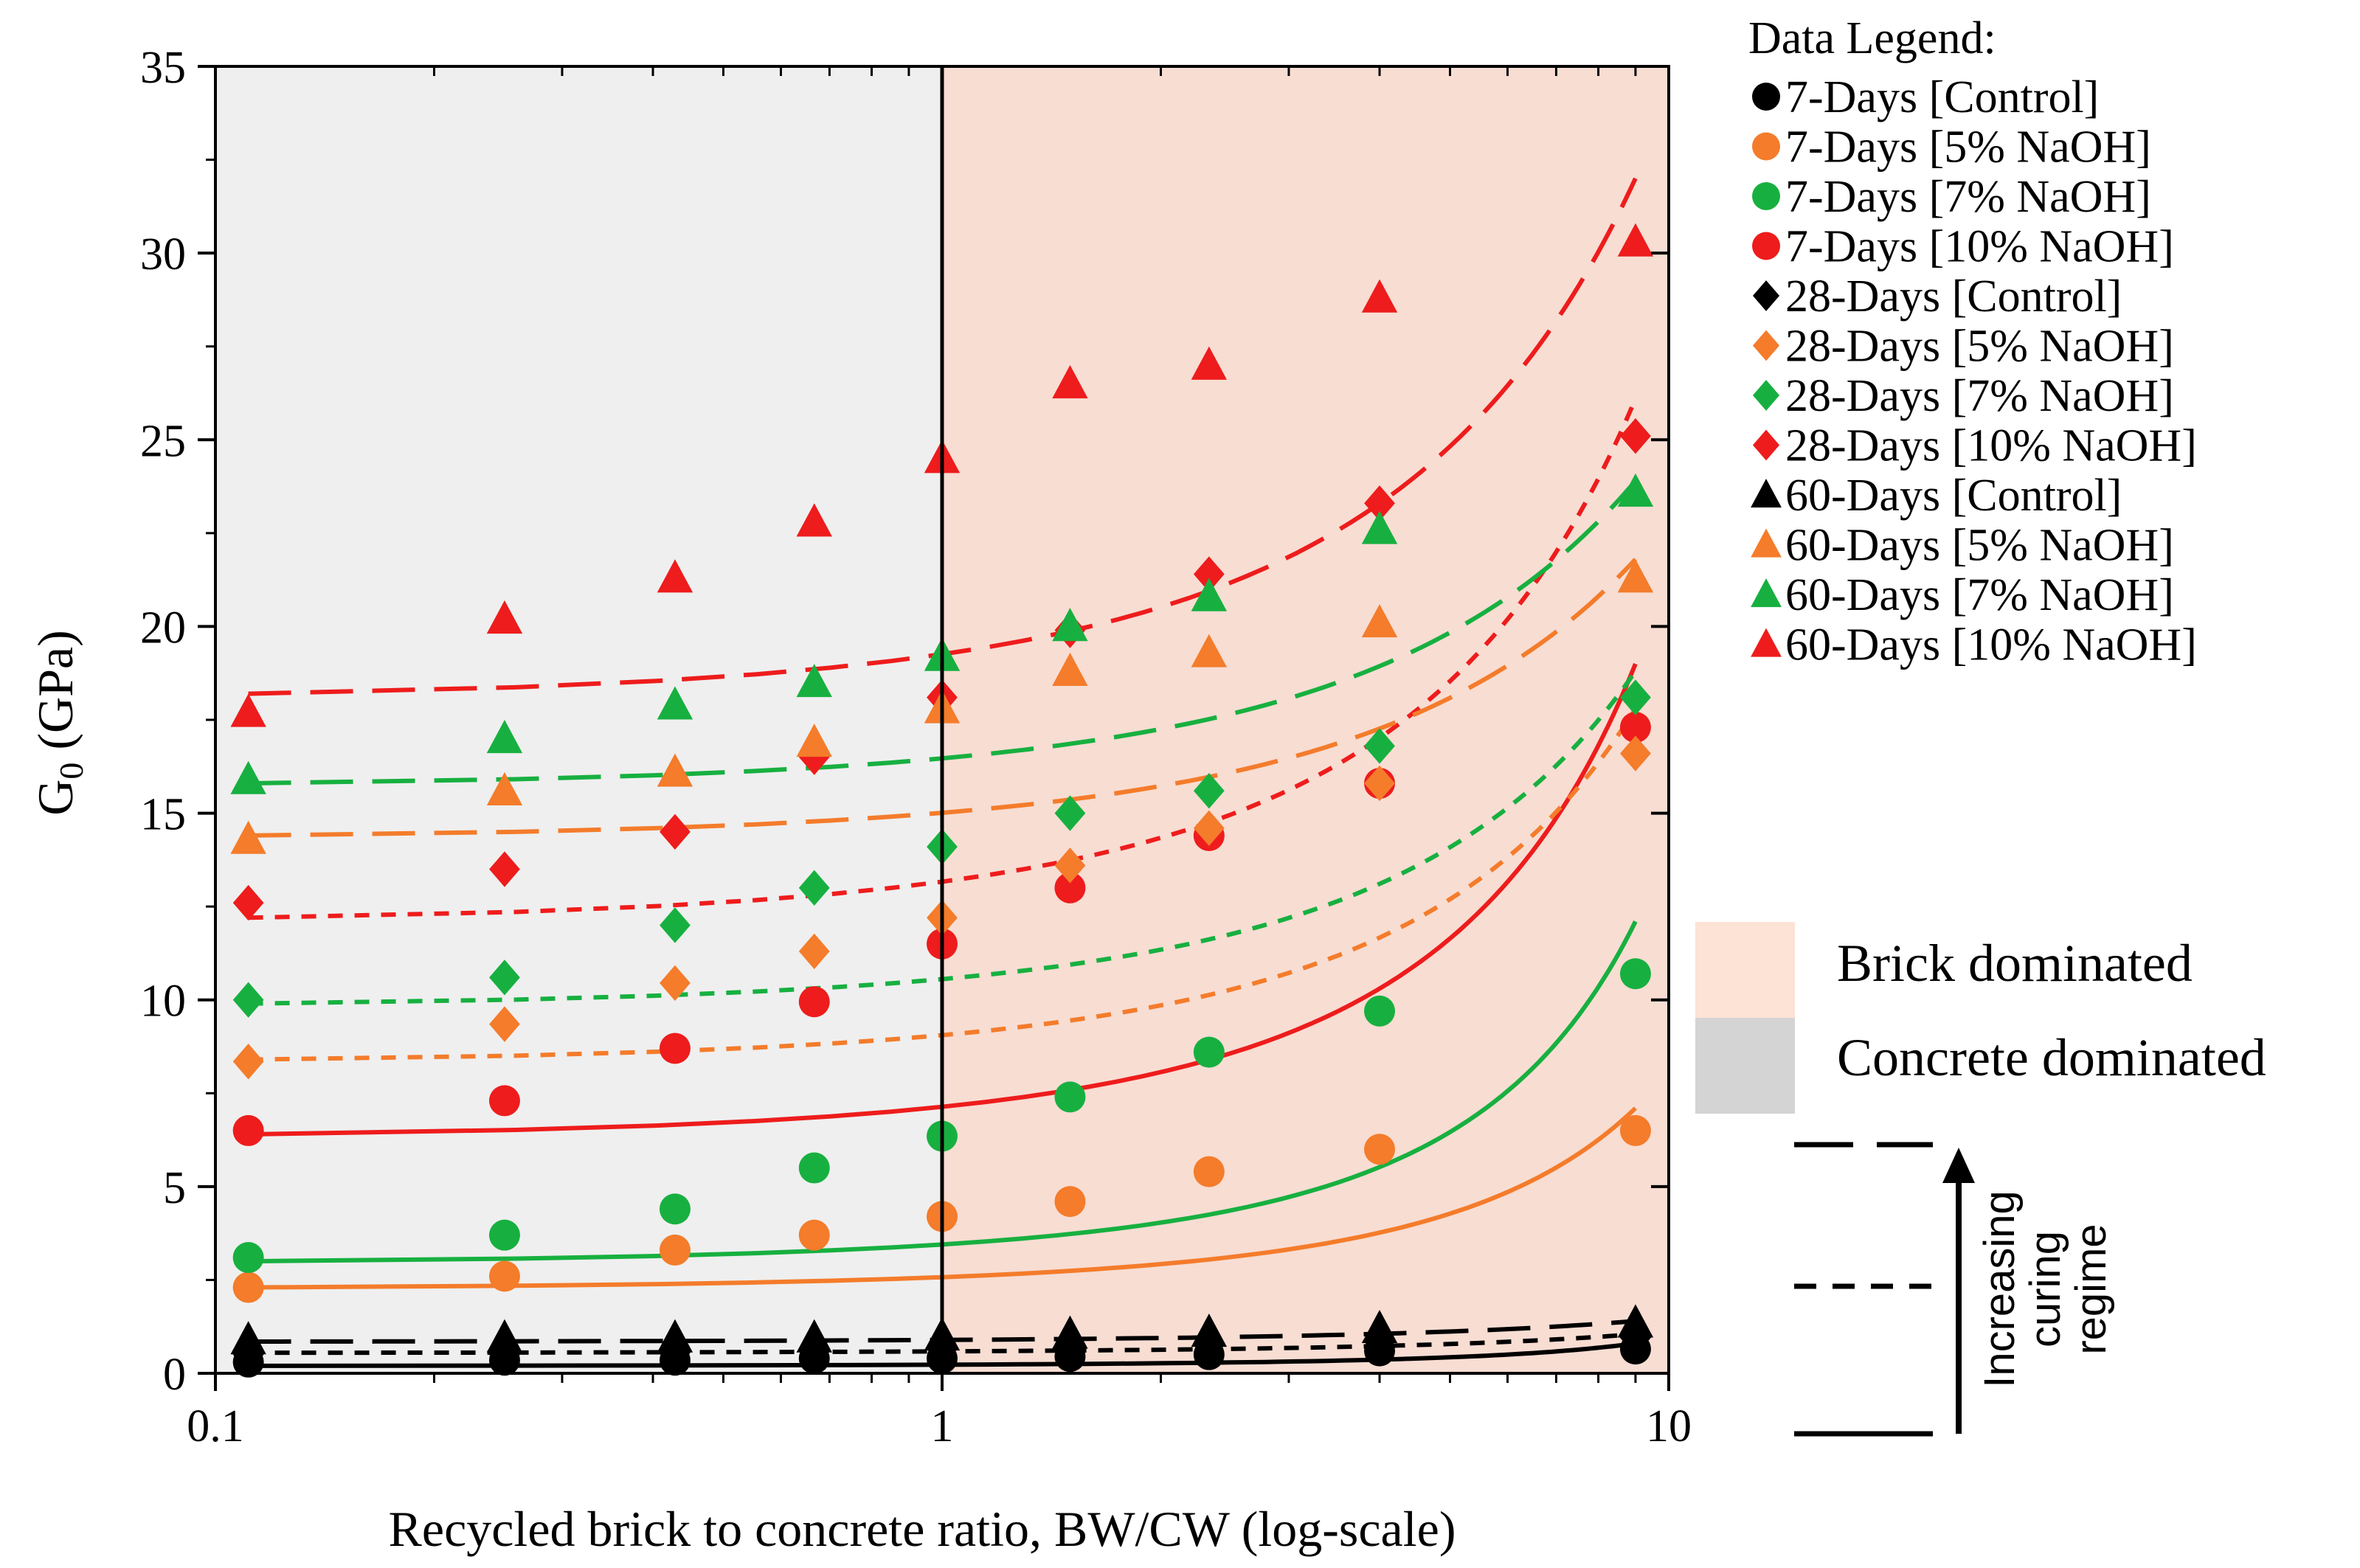 The image size is (2360, 1568). I want to click on y-axis-title-main: G, so click(55, 798).